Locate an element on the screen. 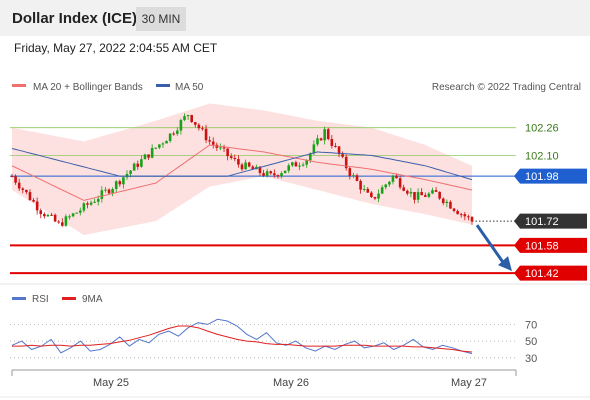  rsi-panel: 70 50 30 is located at coordinates (273, 341).